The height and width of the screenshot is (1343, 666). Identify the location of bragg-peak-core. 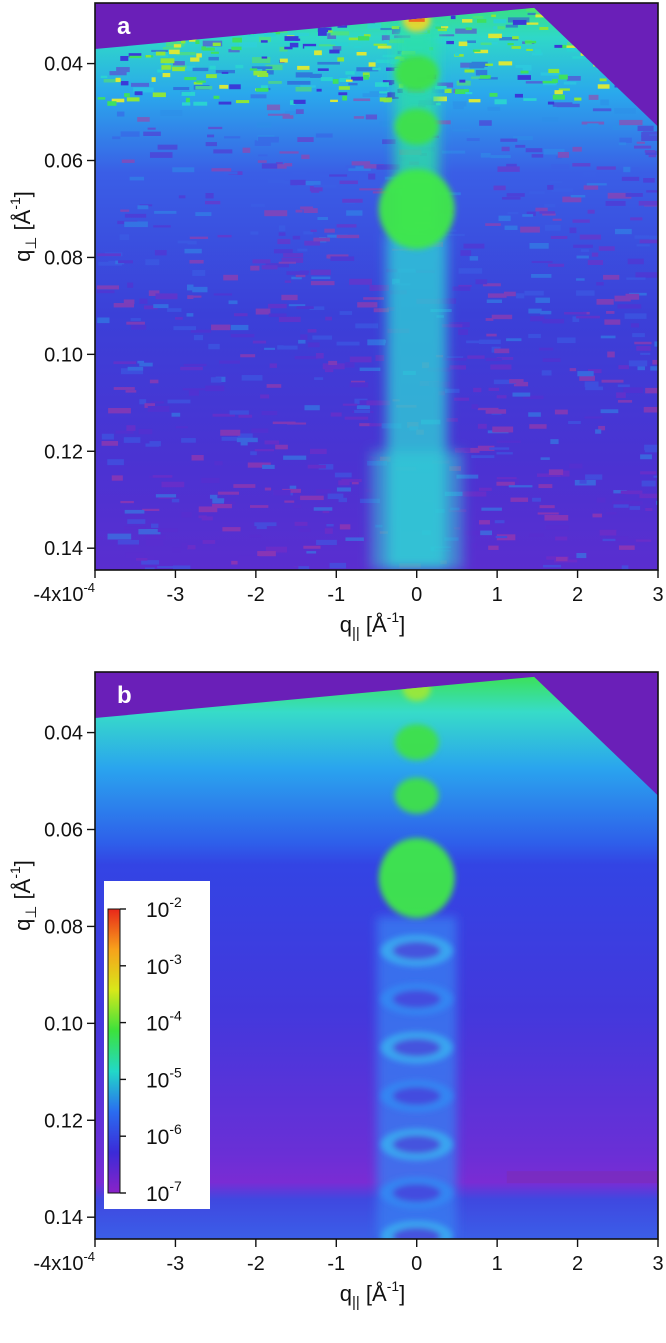
(416, 1144).